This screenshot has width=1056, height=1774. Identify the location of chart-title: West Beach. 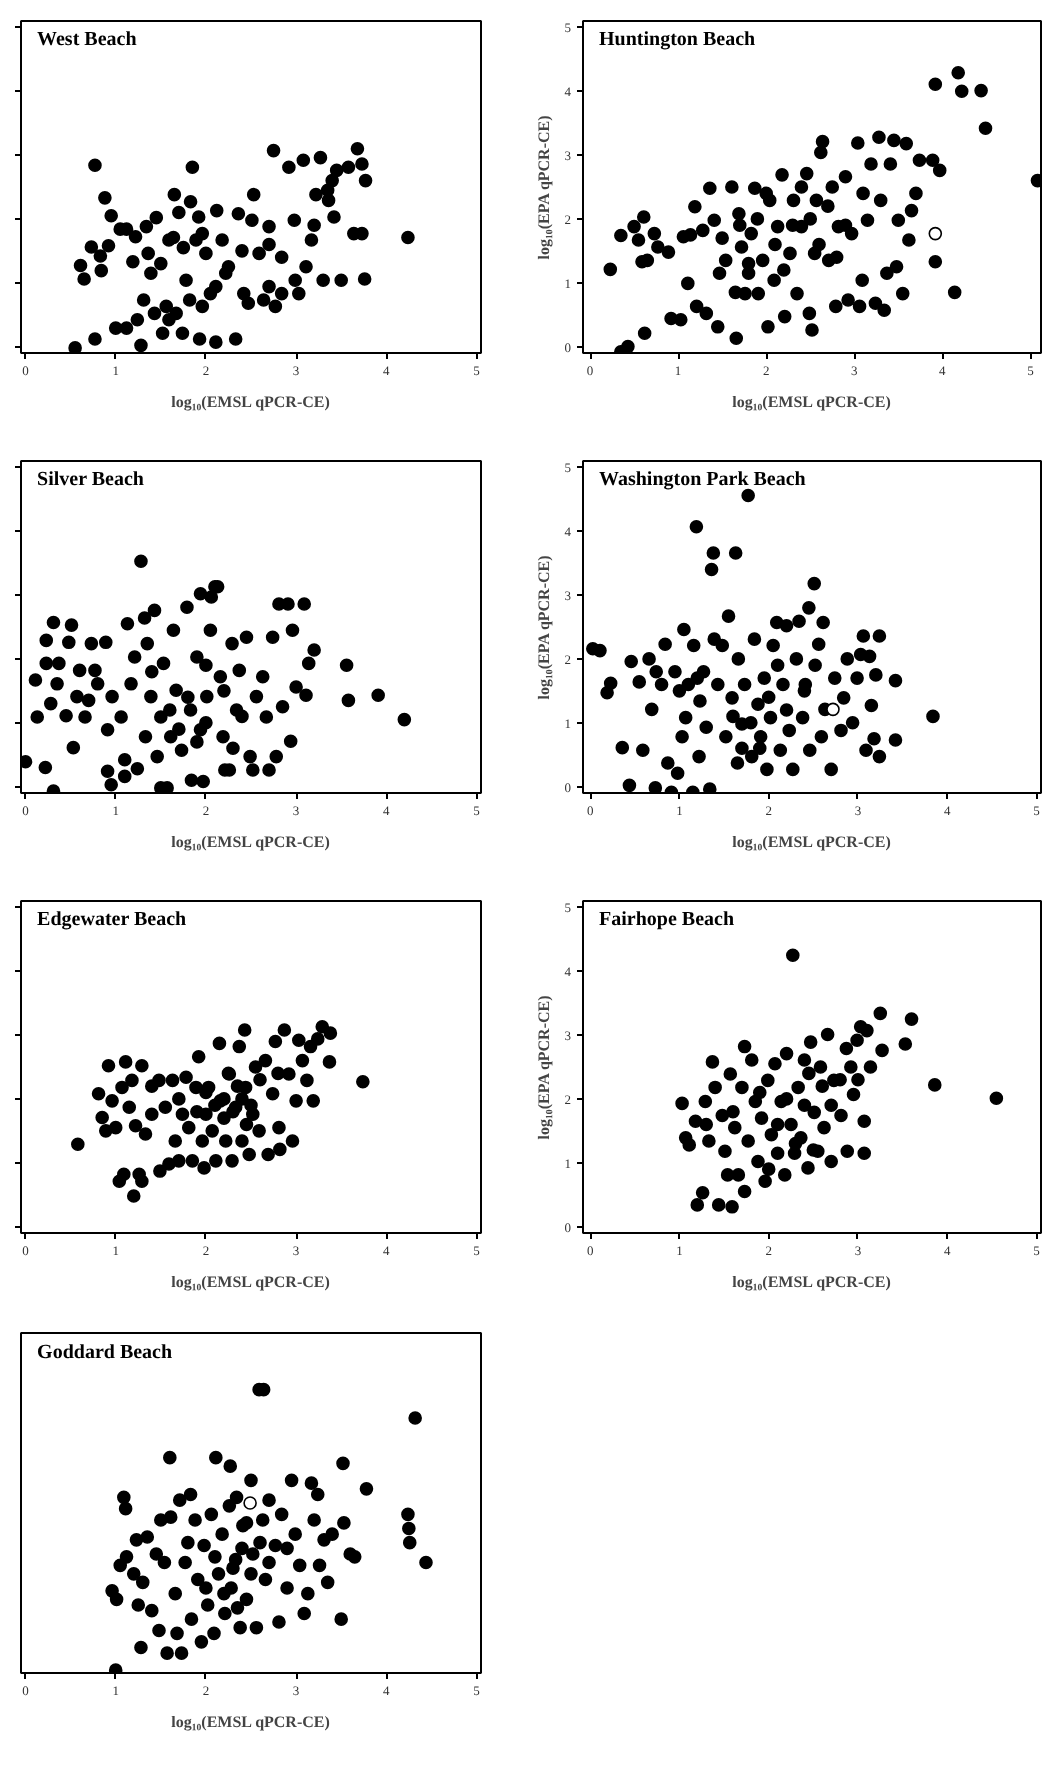
(87, 40).